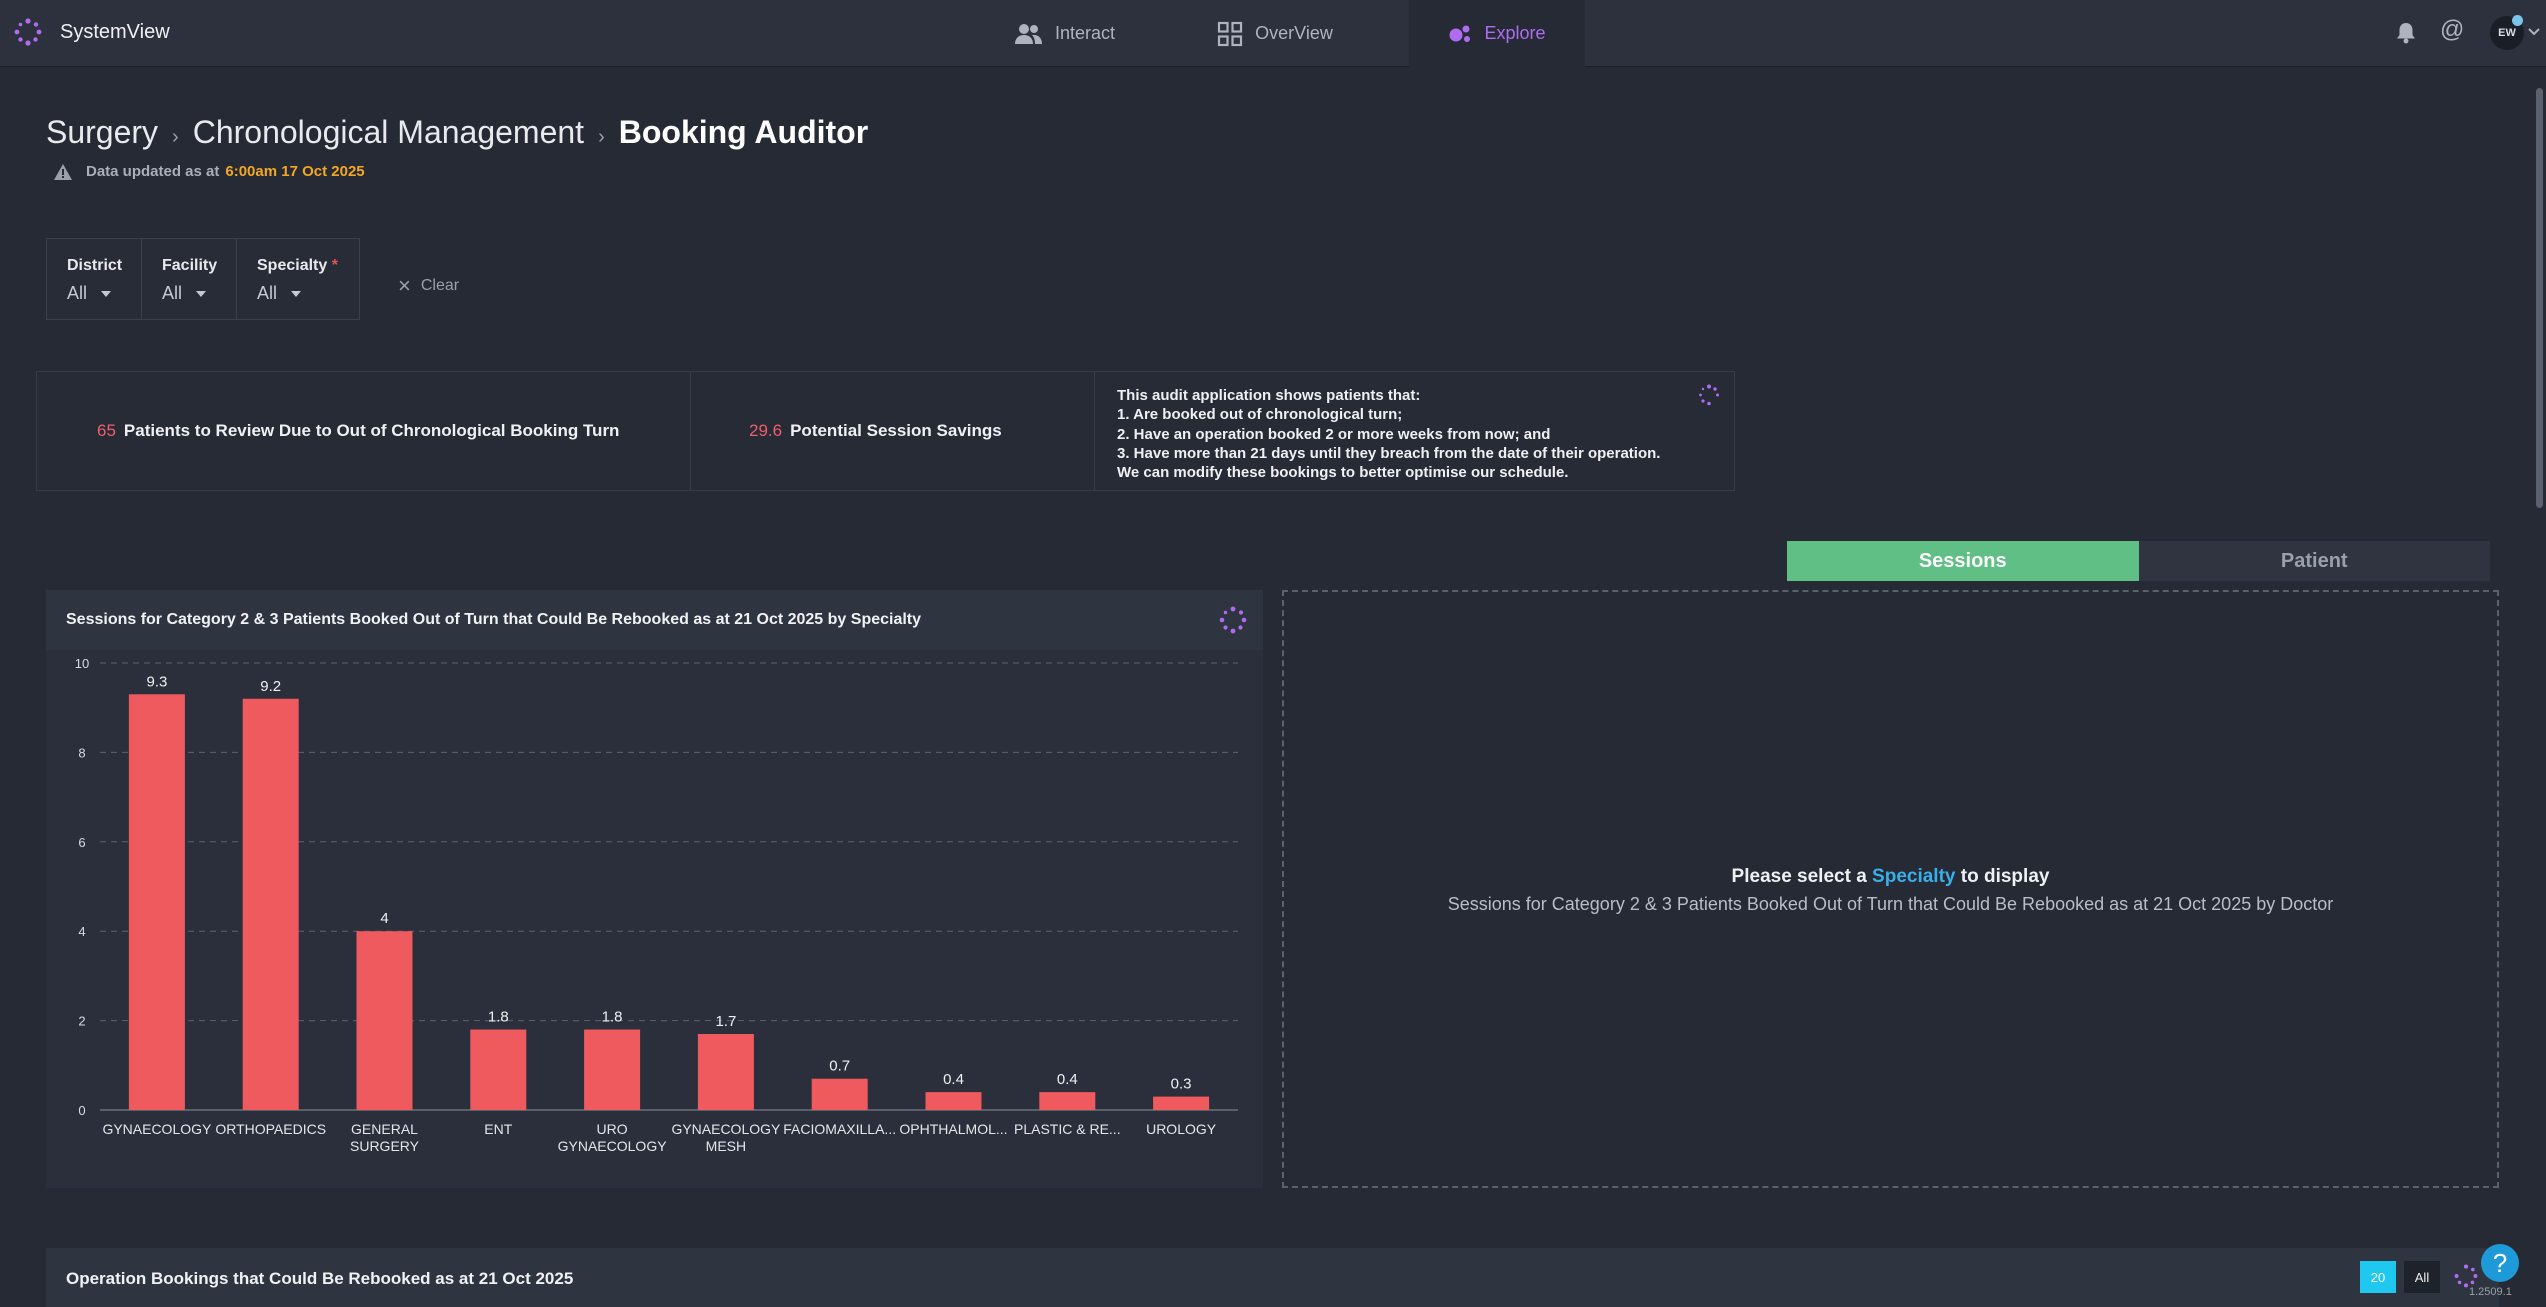 The height and width of the screenshot is (1307, 2546). What do you see at coordinates (295, 171) in the screenshot?
I see `data-updated-timestamp: 6:00am 17 Oct 2025` at bounding box center [295, 171].